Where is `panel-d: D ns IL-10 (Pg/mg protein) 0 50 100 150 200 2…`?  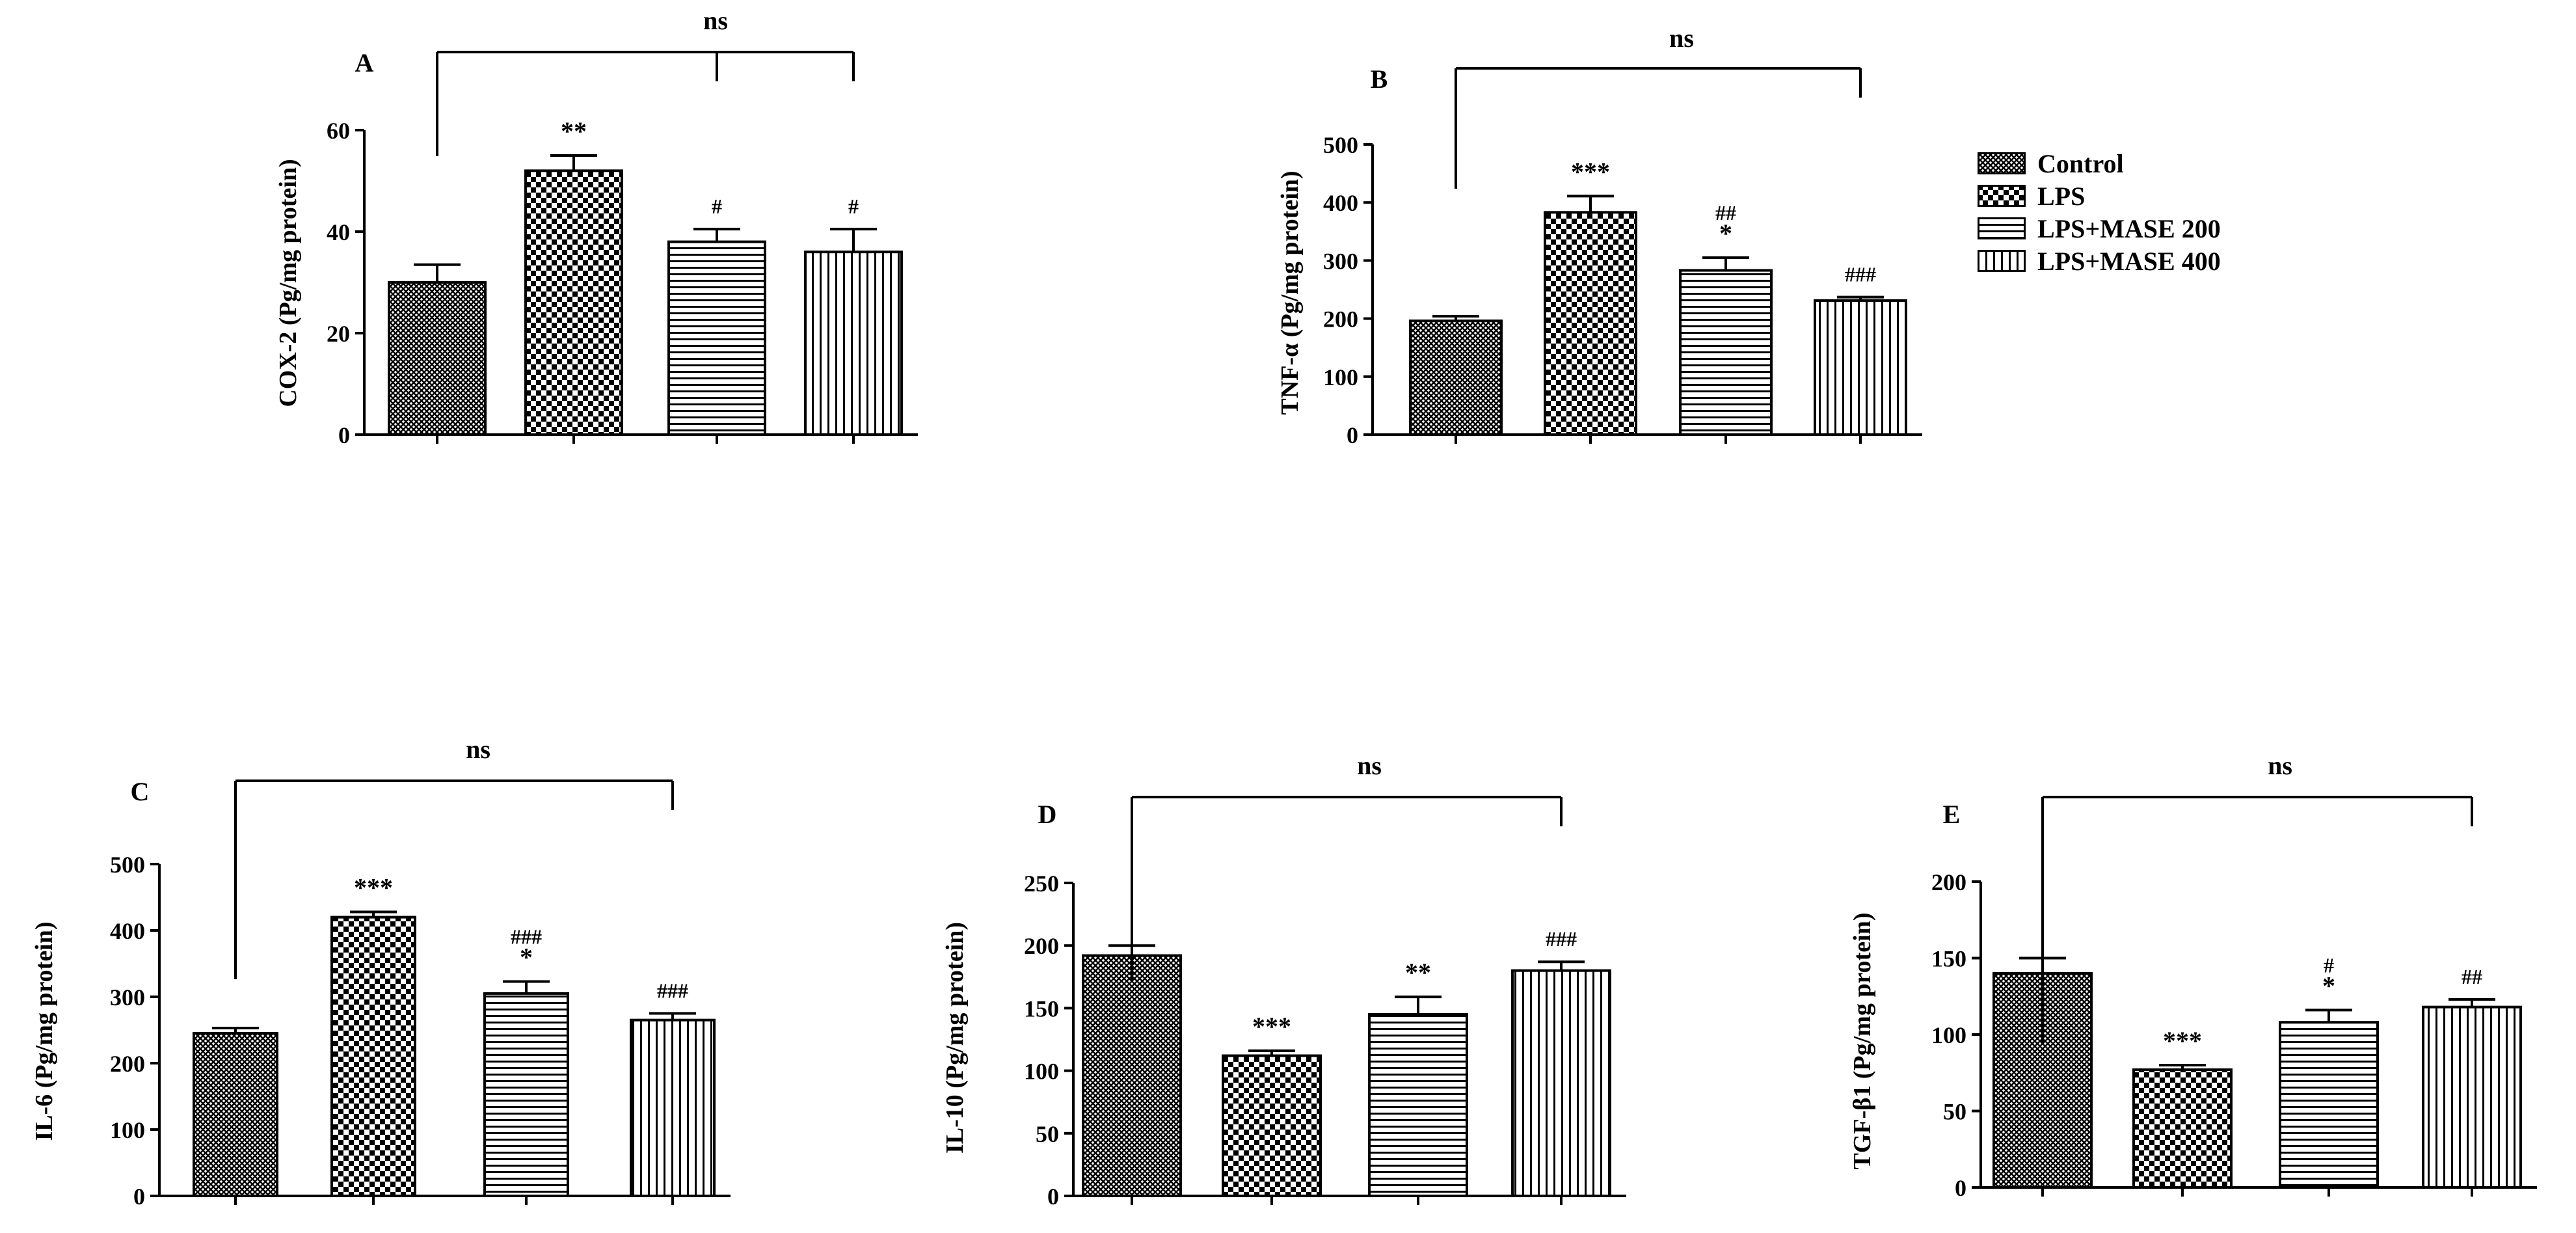
panel-d: D ns IL-10 (Pg/mg protein) 0 50 100 150 200 2… is located at coordinates (1283, 980).